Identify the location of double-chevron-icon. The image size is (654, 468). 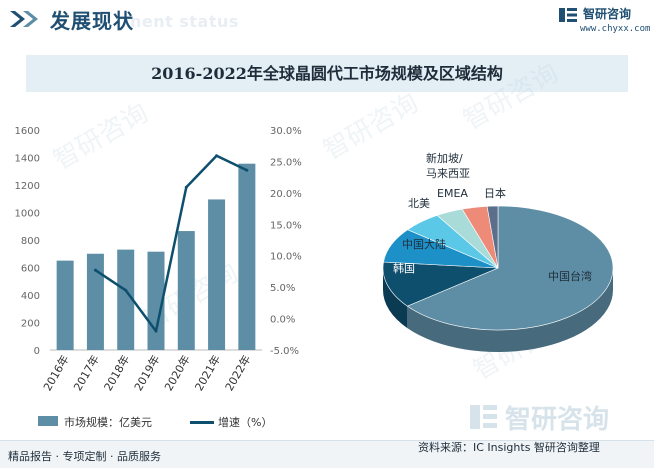
(24, 19).